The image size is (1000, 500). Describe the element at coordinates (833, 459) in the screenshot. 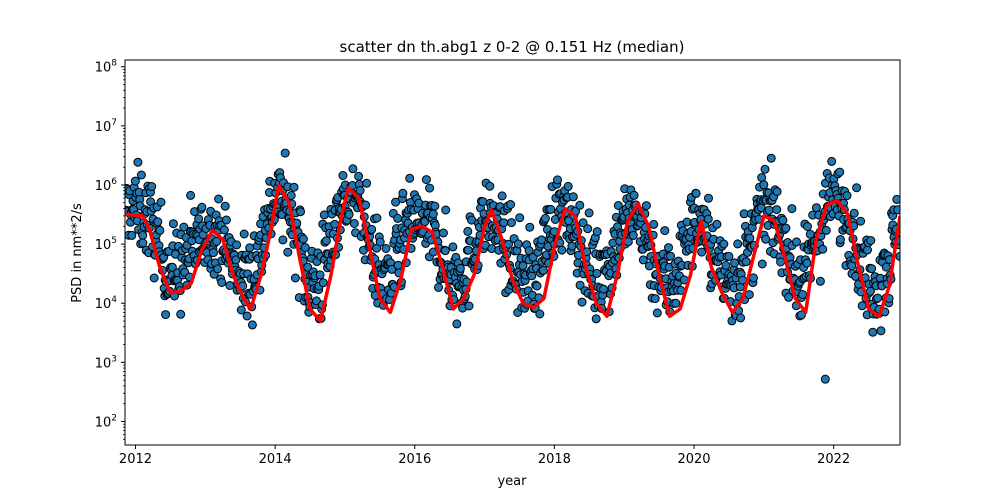

I see `x-tick-label: 2022` at that location.